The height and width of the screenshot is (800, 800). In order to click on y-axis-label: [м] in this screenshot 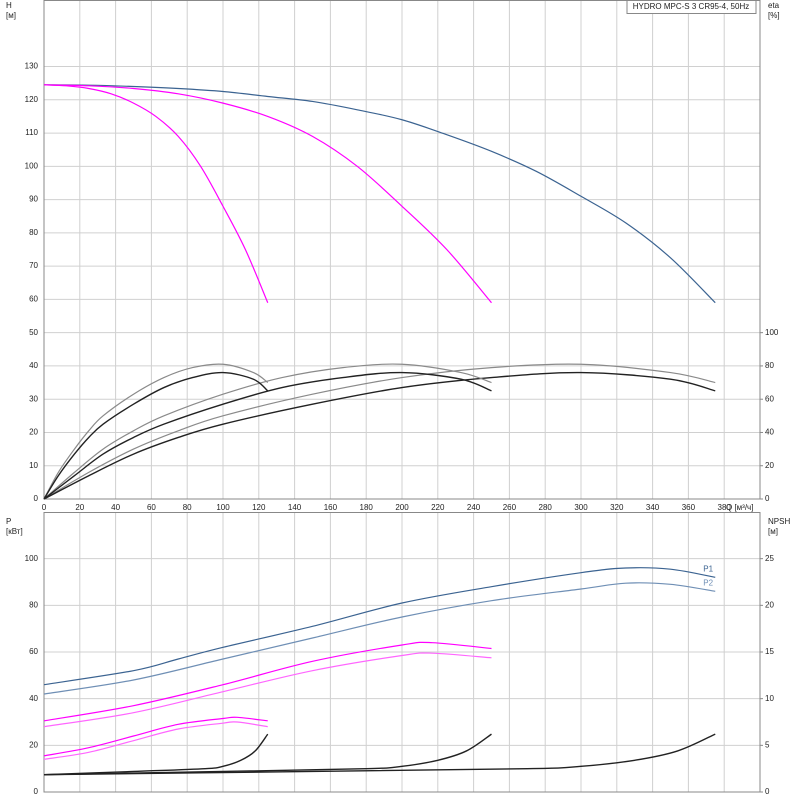, I will do `click(11, 15)`.